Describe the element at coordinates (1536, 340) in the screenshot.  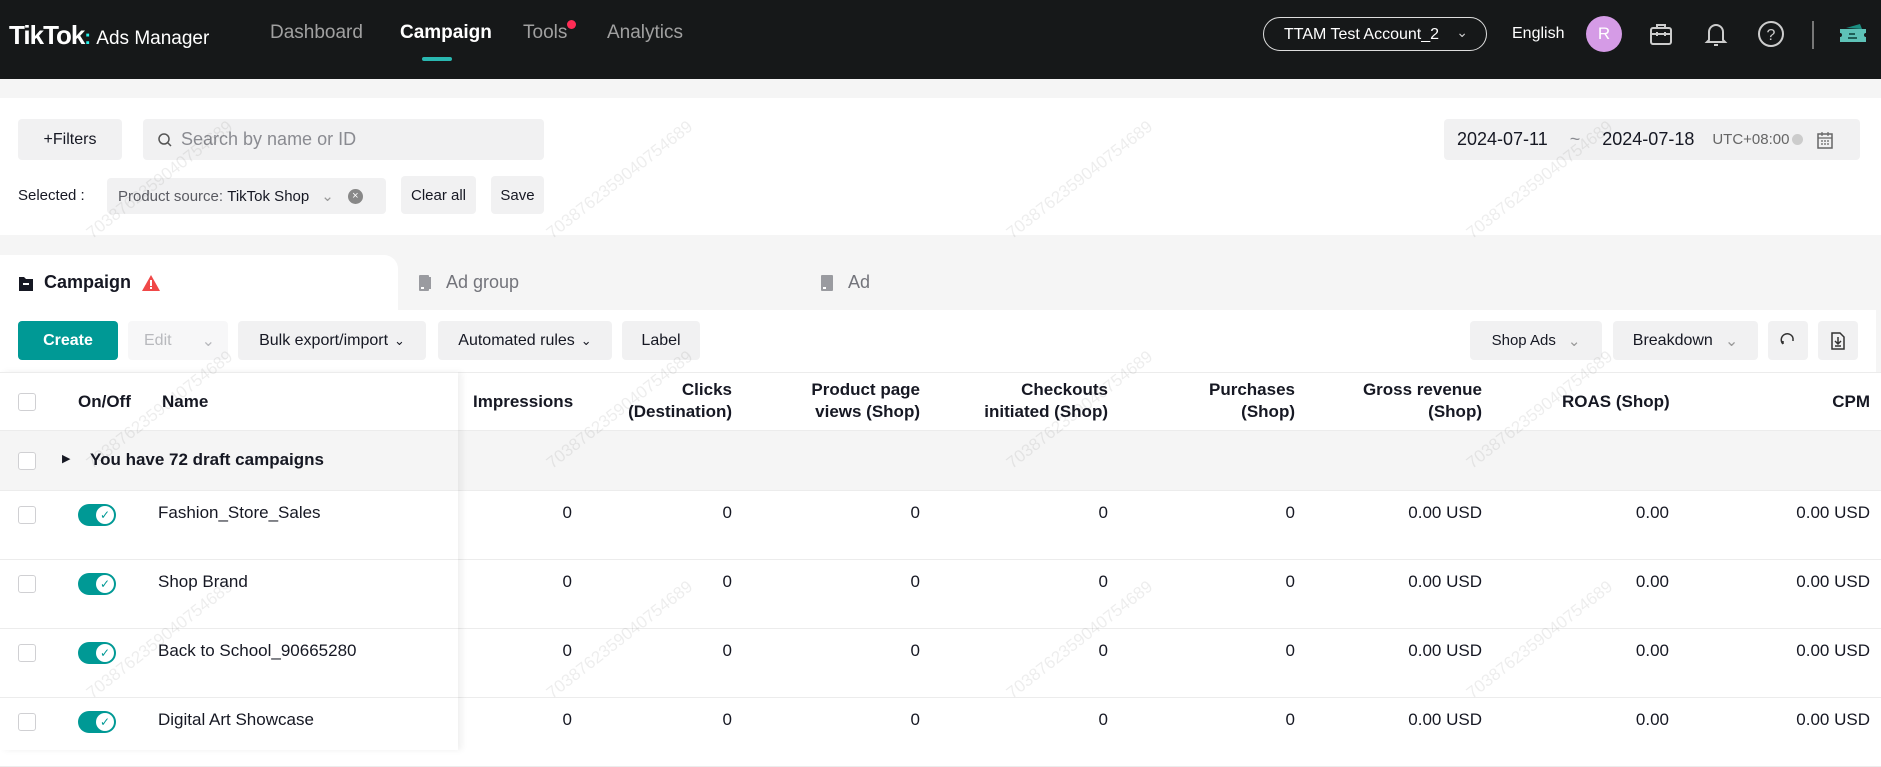
I see `shop-ads-dropdown: Shop Ads ⌄` at that location.